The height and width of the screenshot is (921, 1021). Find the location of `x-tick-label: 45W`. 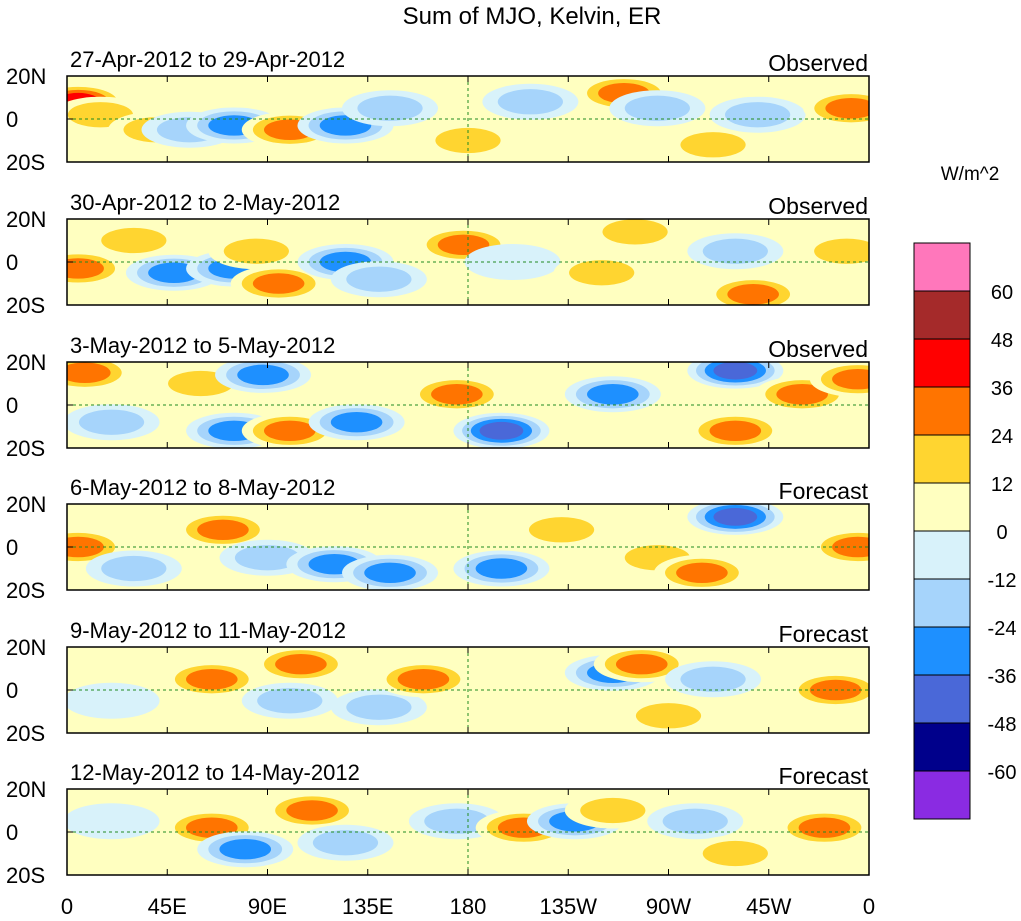

x-tick-label: 45W is located at coordinates (768, 906).